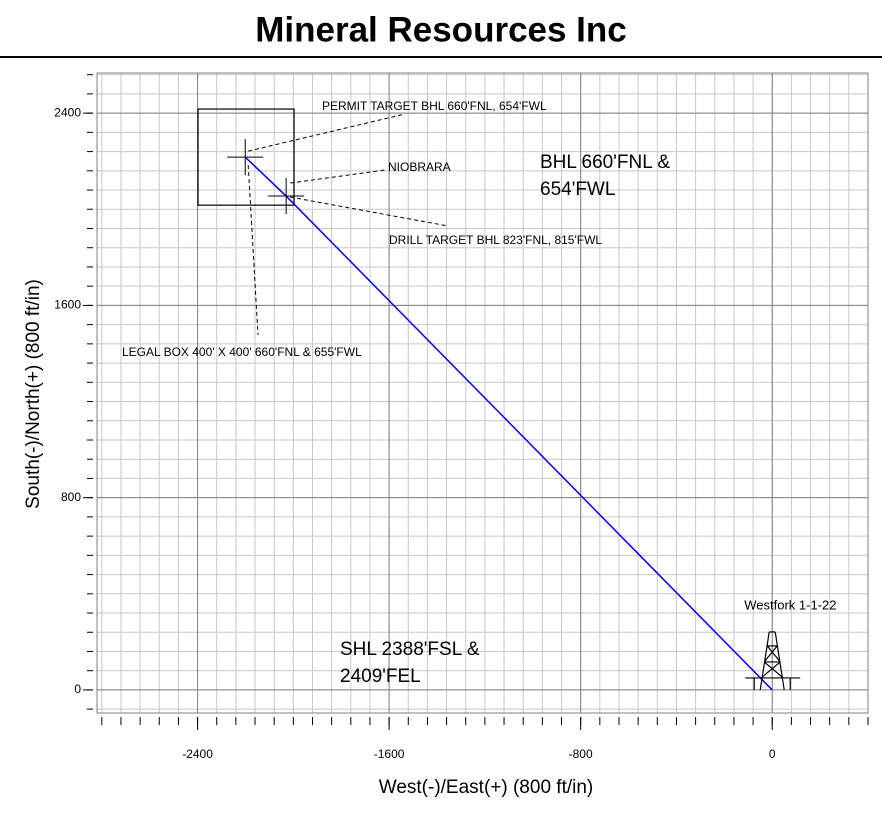 Image resolution: width=882 pixels, height=813 pixels. I want to click on annotation: NIOBRARA, so click(419, 167).